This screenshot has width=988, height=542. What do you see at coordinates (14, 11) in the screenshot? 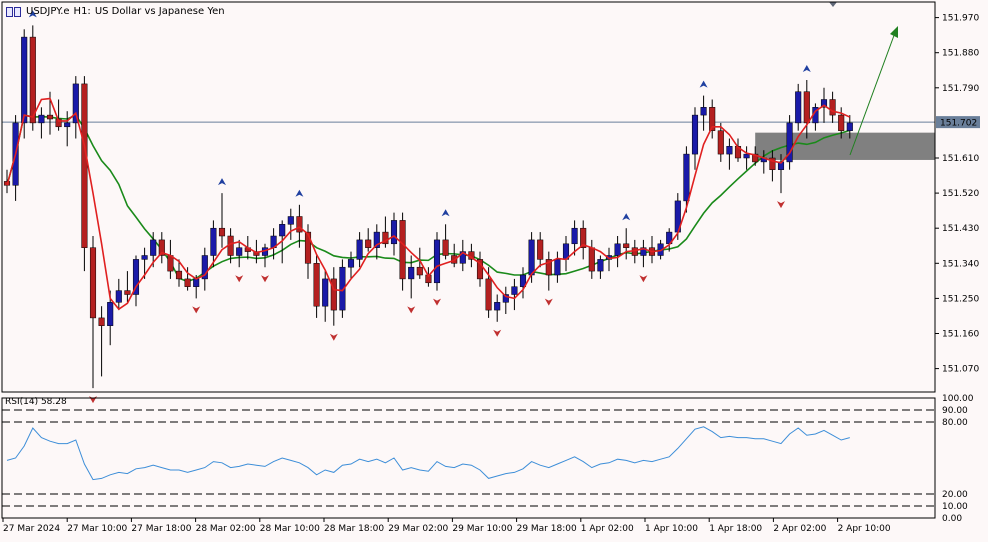
I see `chart-type-icon` at bounding box center [14, 11].